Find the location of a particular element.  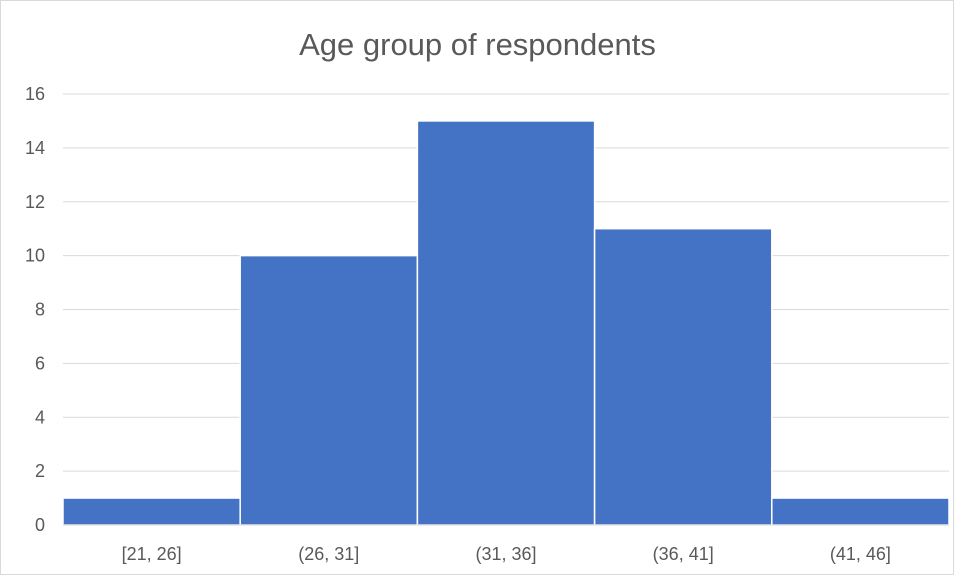

y-tick-label: 16 is located at coordinates (35, 94).